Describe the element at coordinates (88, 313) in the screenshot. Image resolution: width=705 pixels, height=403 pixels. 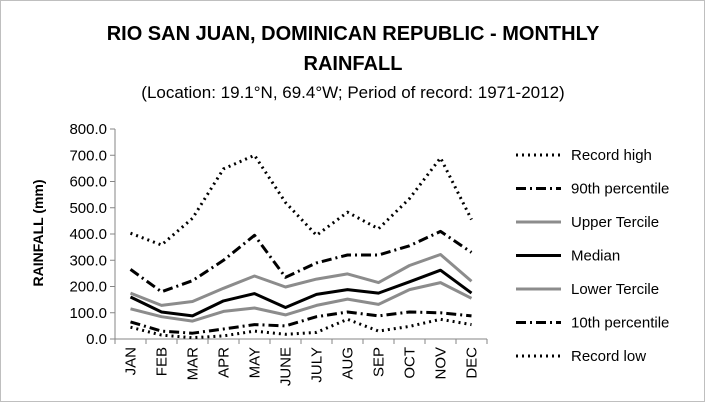
I see `y-tick-label: 100.0` at that location.